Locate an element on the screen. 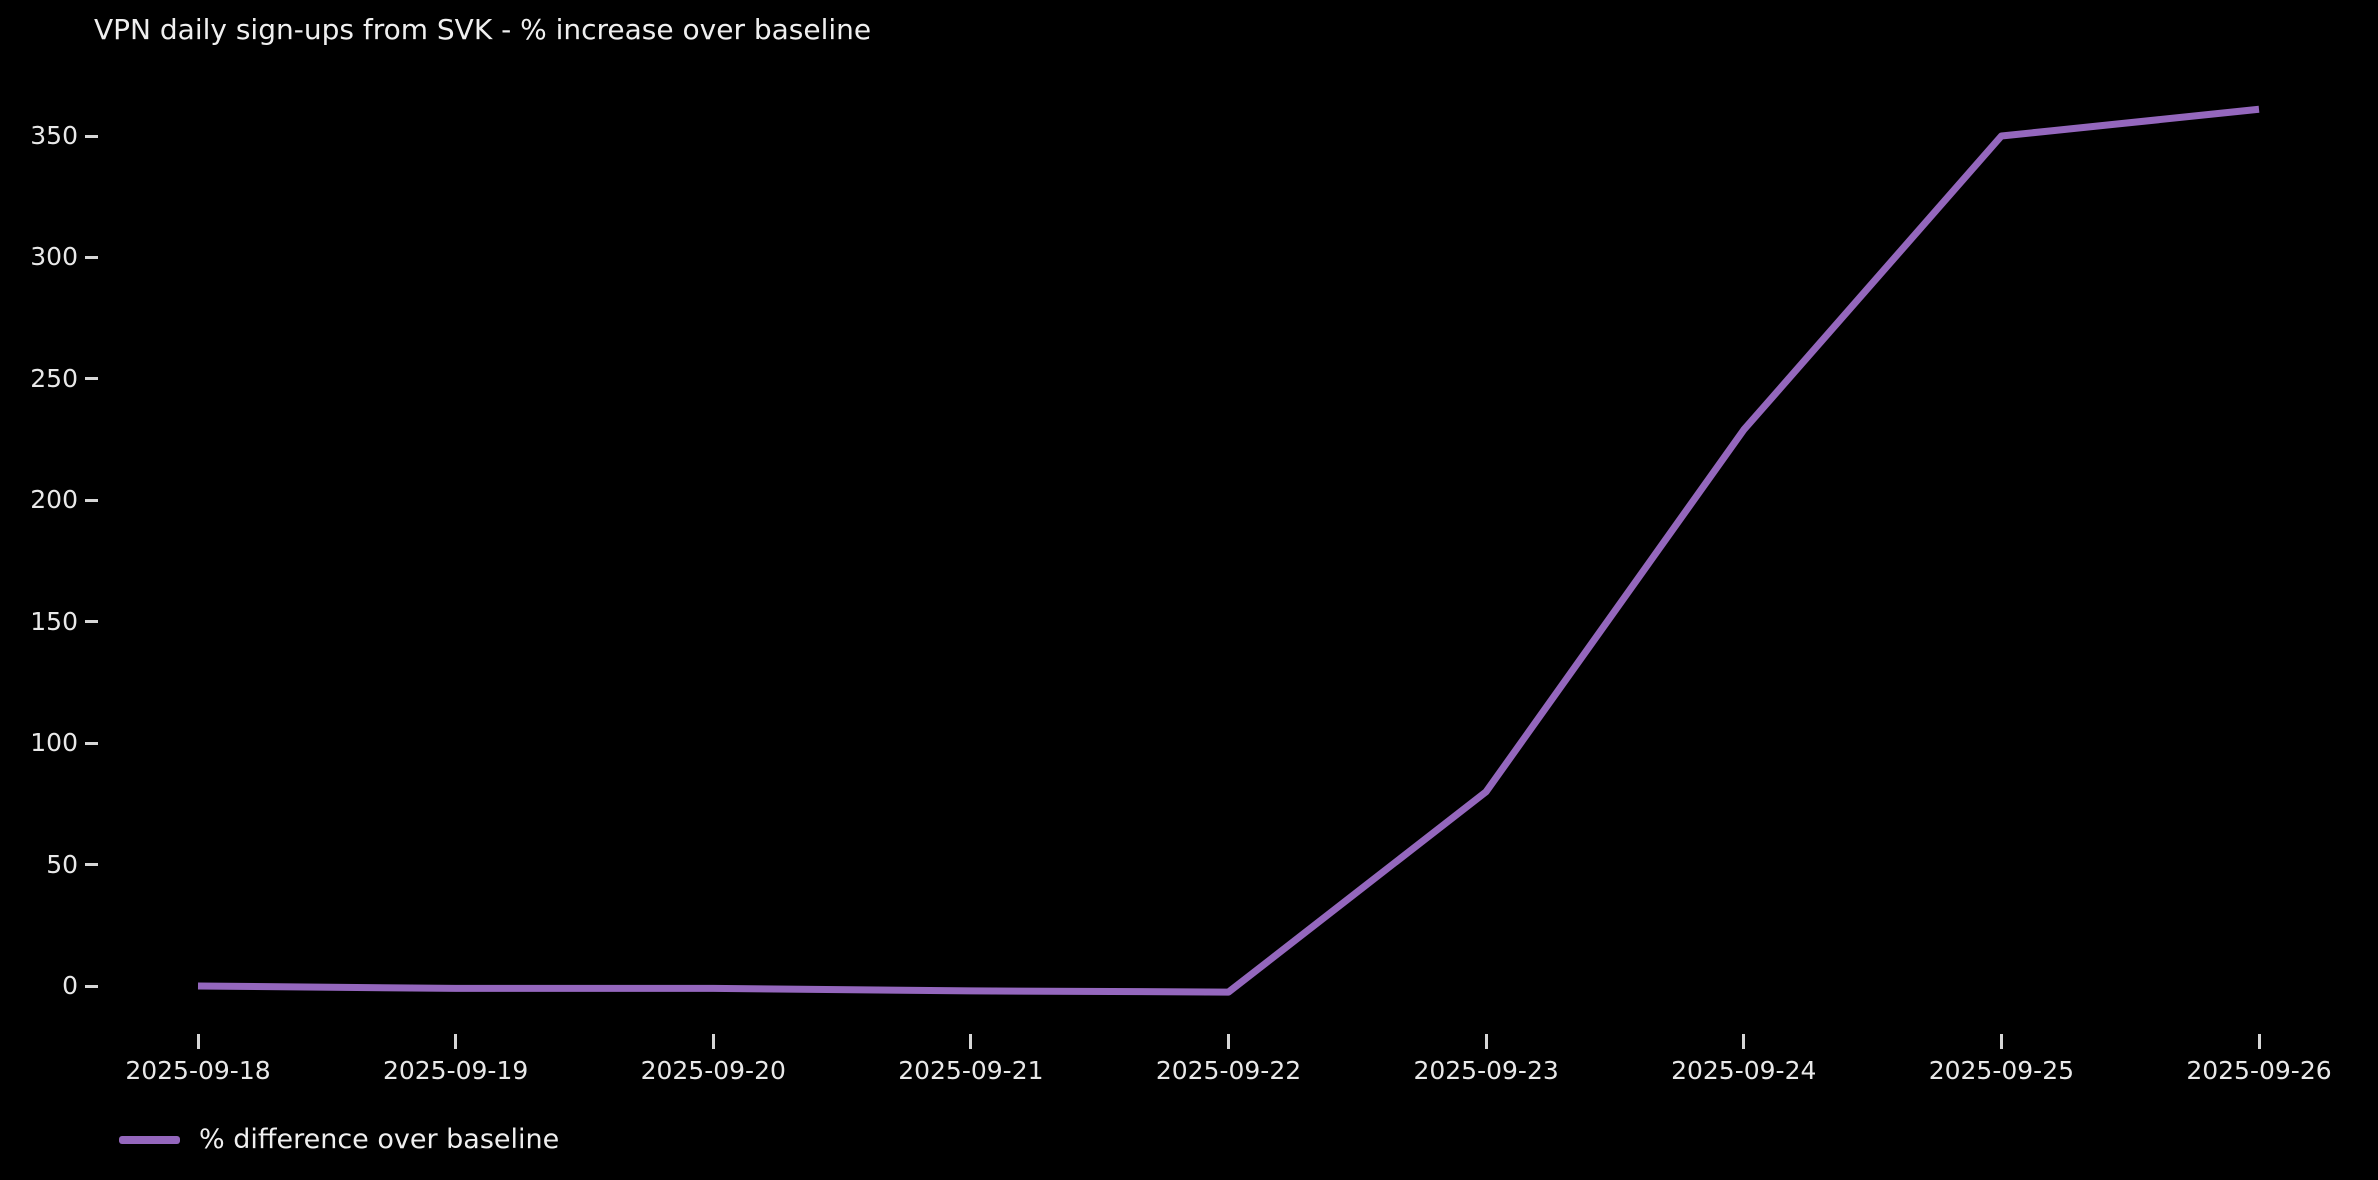  y-tick-label: 250 is located at coordinates (54, 378).